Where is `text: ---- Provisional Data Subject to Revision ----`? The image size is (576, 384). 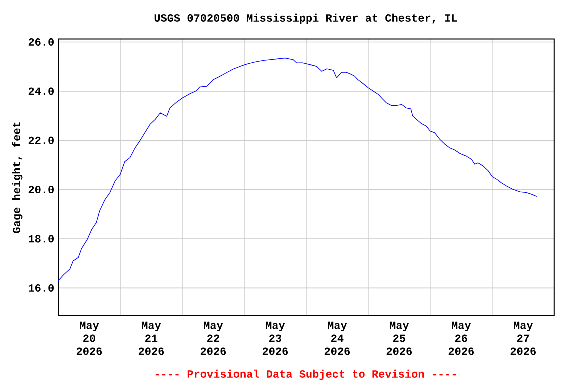 text: ---- Provisional Data Subject to Revision ---- is located at coordinates (306, 375).